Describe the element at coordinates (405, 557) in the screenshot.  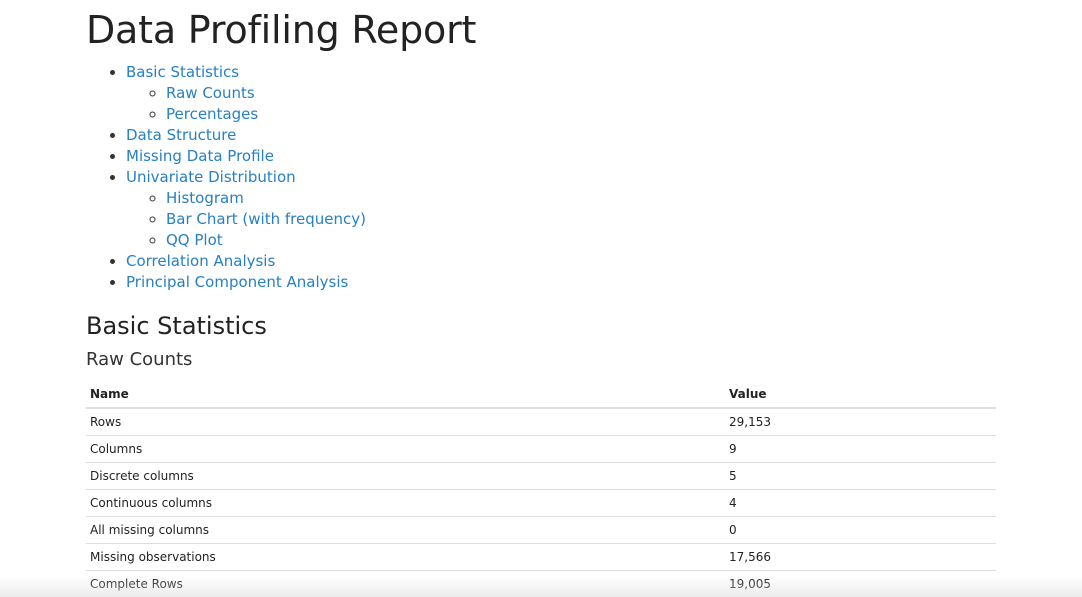
I see `row-name: Missing observations` at that location.